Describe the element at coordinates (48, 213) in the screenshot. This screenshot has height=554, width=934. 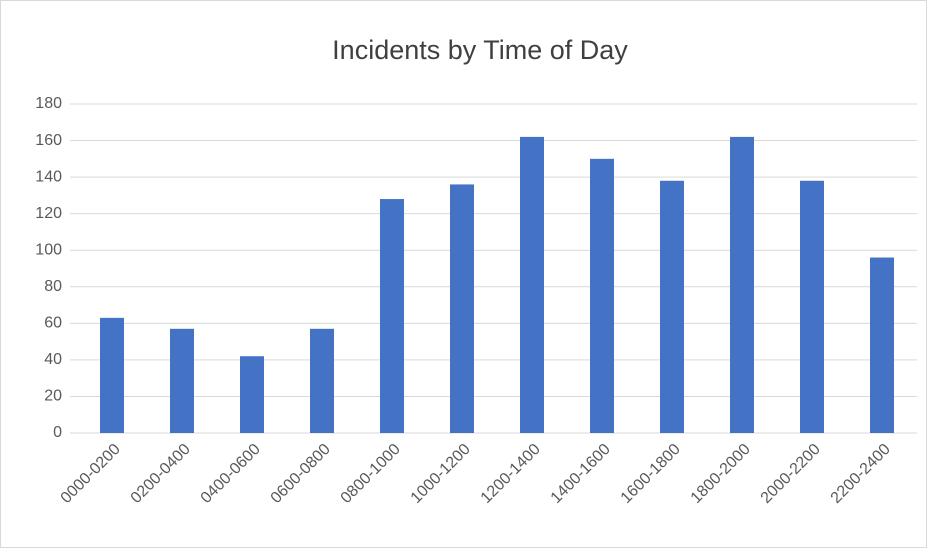
I see `y-tick-label: 120` at that location.